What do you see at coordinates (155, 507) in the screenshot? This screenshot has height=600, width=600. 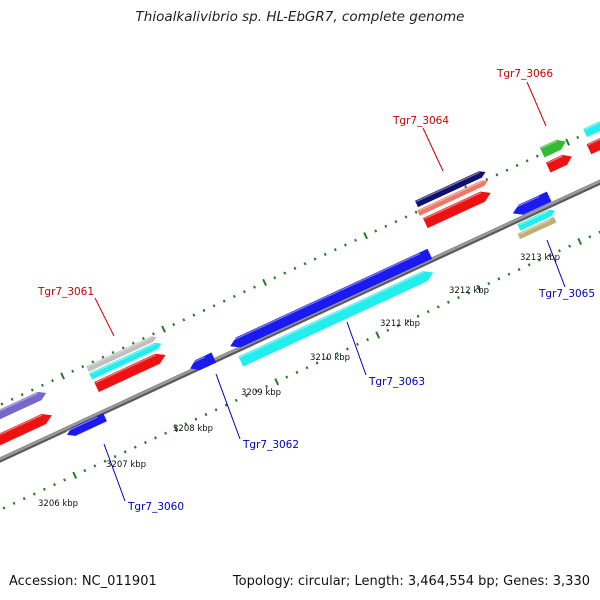 I see `gene-label: Tgr7_3060` at bounding box center [155, 507].